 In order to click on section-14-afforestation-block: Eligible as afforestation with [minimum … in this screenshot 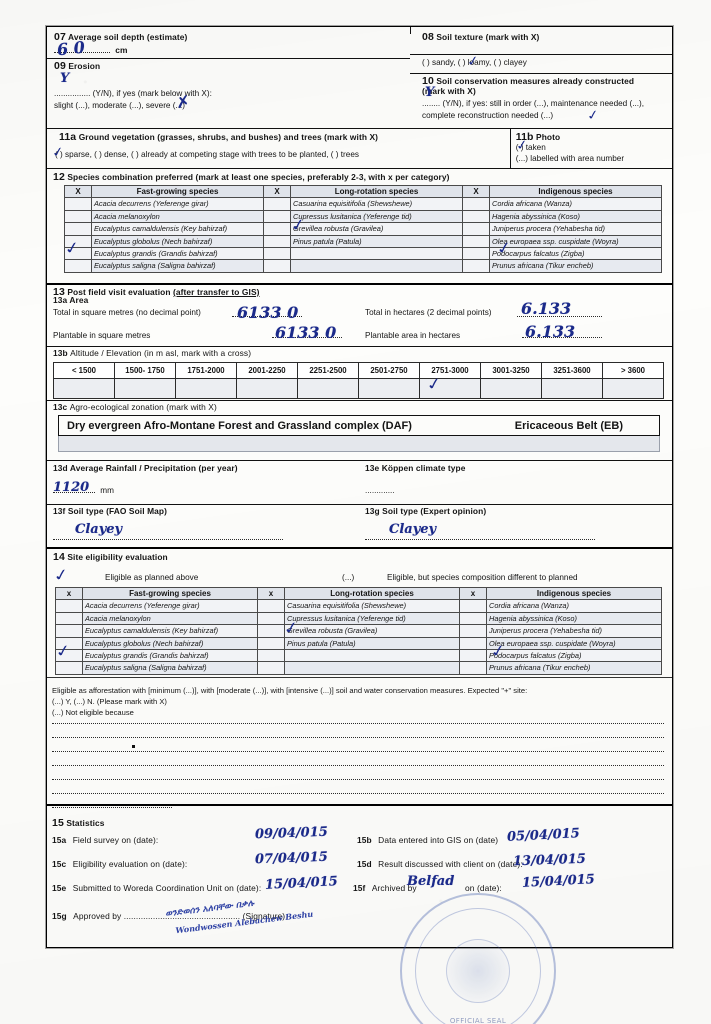, I will do `click(359, 741)`.